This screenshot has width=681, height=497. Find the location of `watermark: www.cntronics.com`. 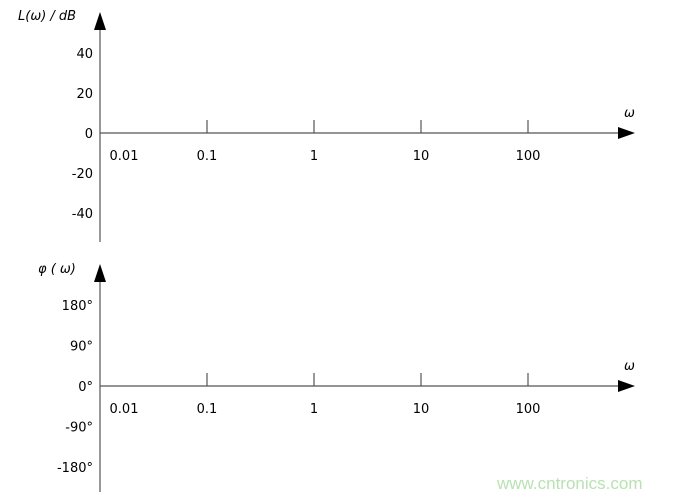

watermark: www.cntronics.com is located at coordinates (569, 483).